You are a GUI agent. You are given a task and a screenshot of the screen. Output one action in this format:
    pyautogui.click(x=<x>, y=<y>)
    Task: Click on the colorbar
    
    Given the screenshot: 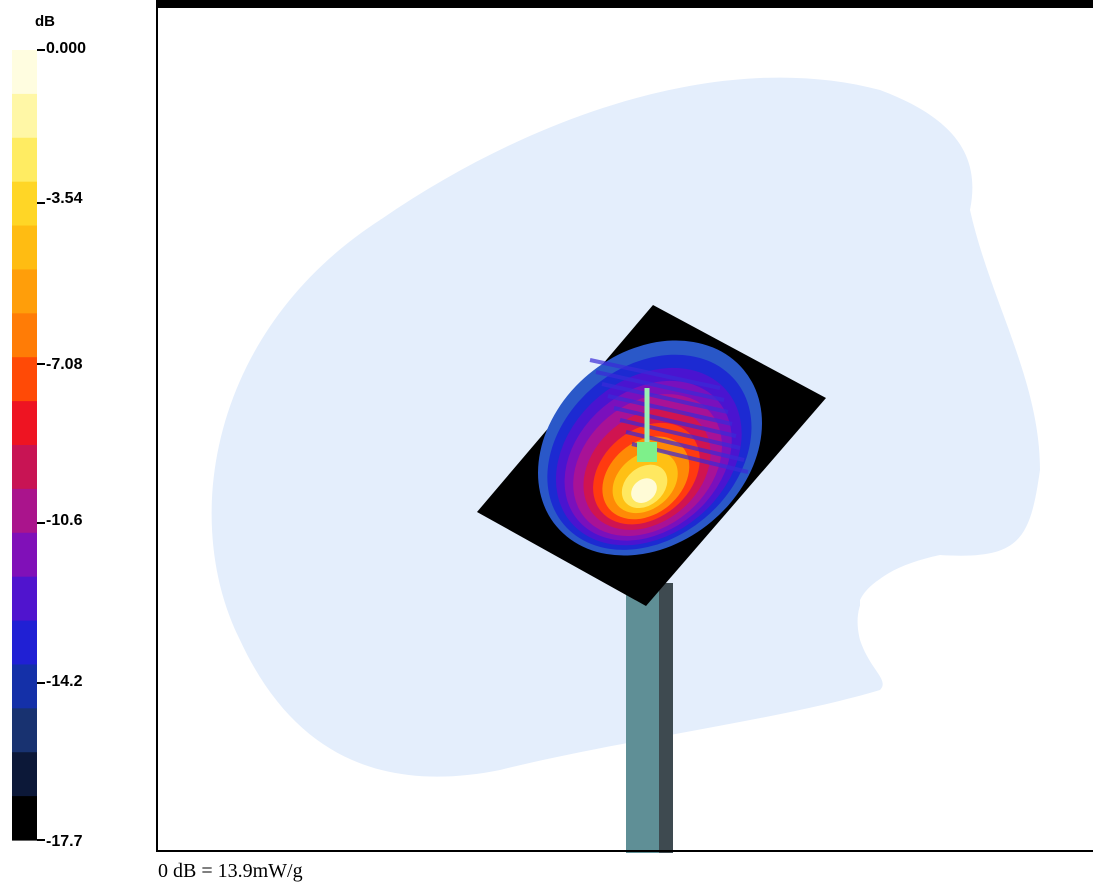 What is the action you would take?
    pyautogui.click(x=28, y=445)
    